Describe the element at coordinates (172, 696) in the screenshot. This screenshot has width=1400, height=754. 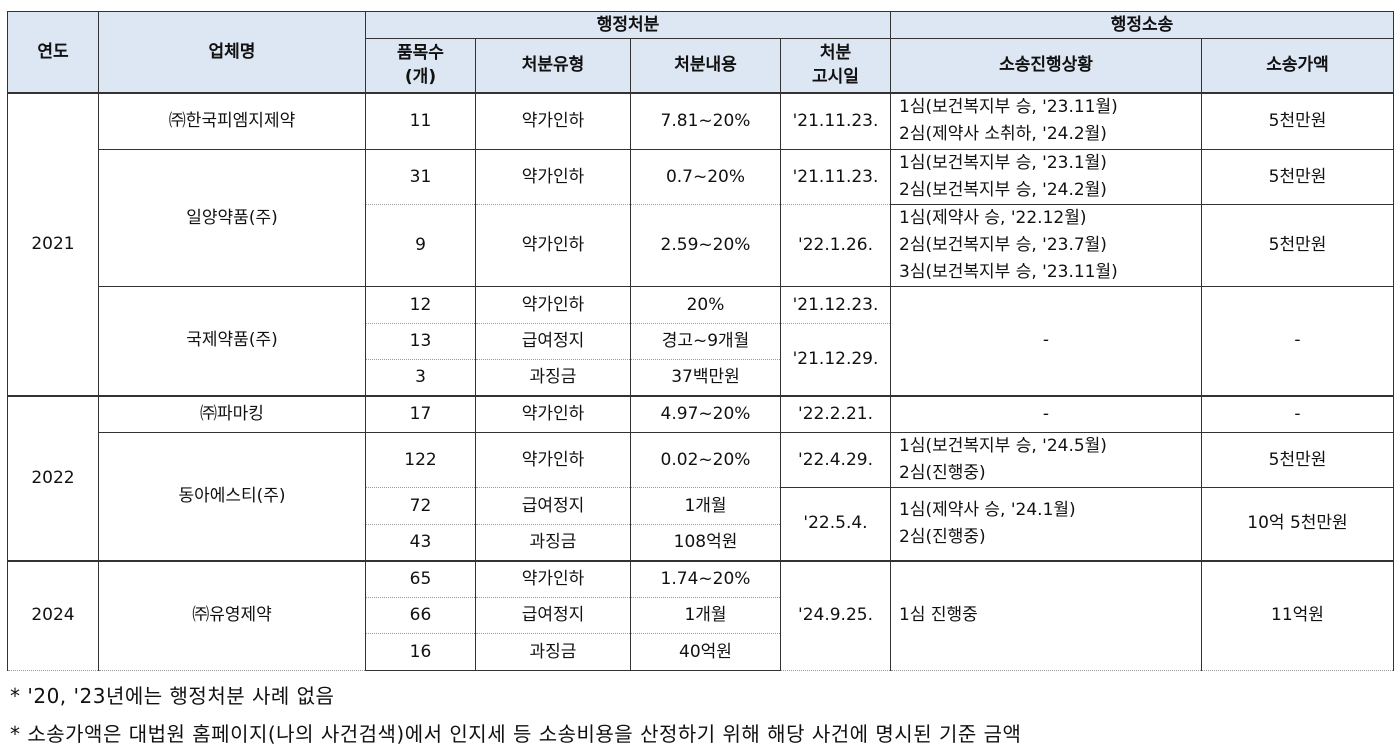
I see `footnote-no-cases: * '20, '23년에는 행정처분 사례 없음` at that location.